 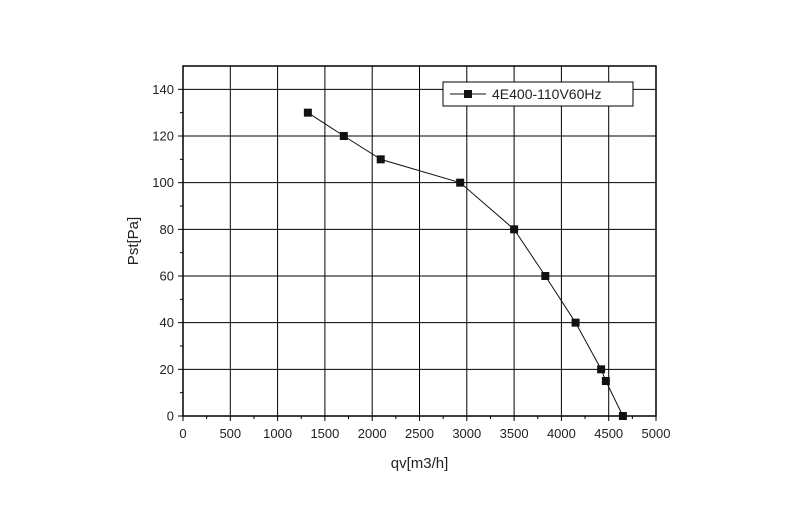 I want to click on y-tick-label: 20, so click(x=167, y=369).